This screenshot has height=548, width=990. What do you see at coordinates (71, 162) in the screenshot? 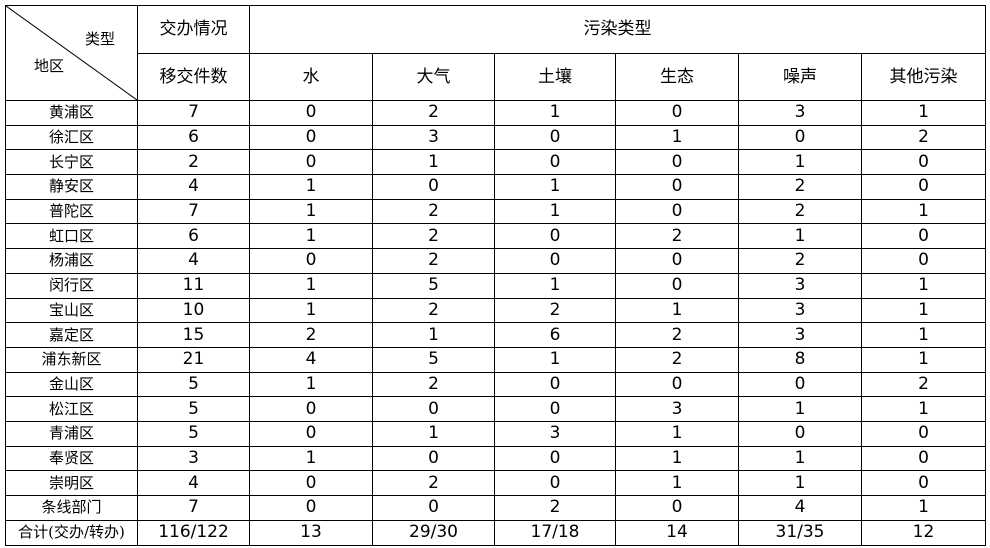
I see `region-cell: 长宁区` at bounding box center [71, 162].